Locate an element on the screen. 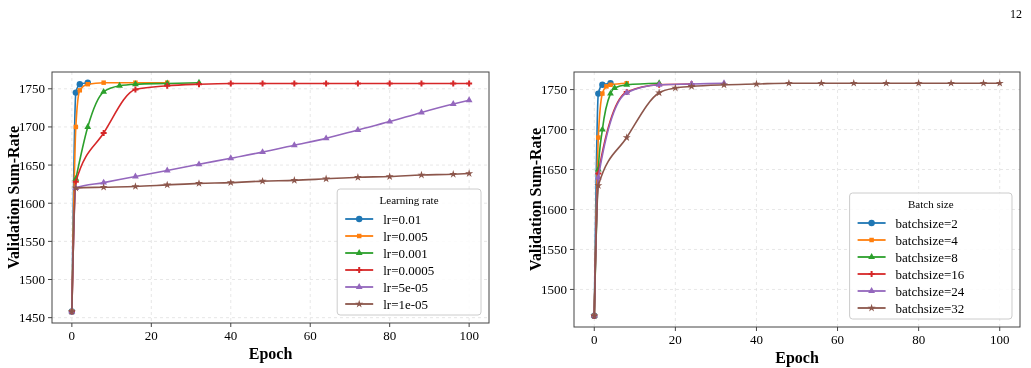 This screenshot has width=1031, height=368. legend-label: batchsize=32 is located at coordinates (930, 308).